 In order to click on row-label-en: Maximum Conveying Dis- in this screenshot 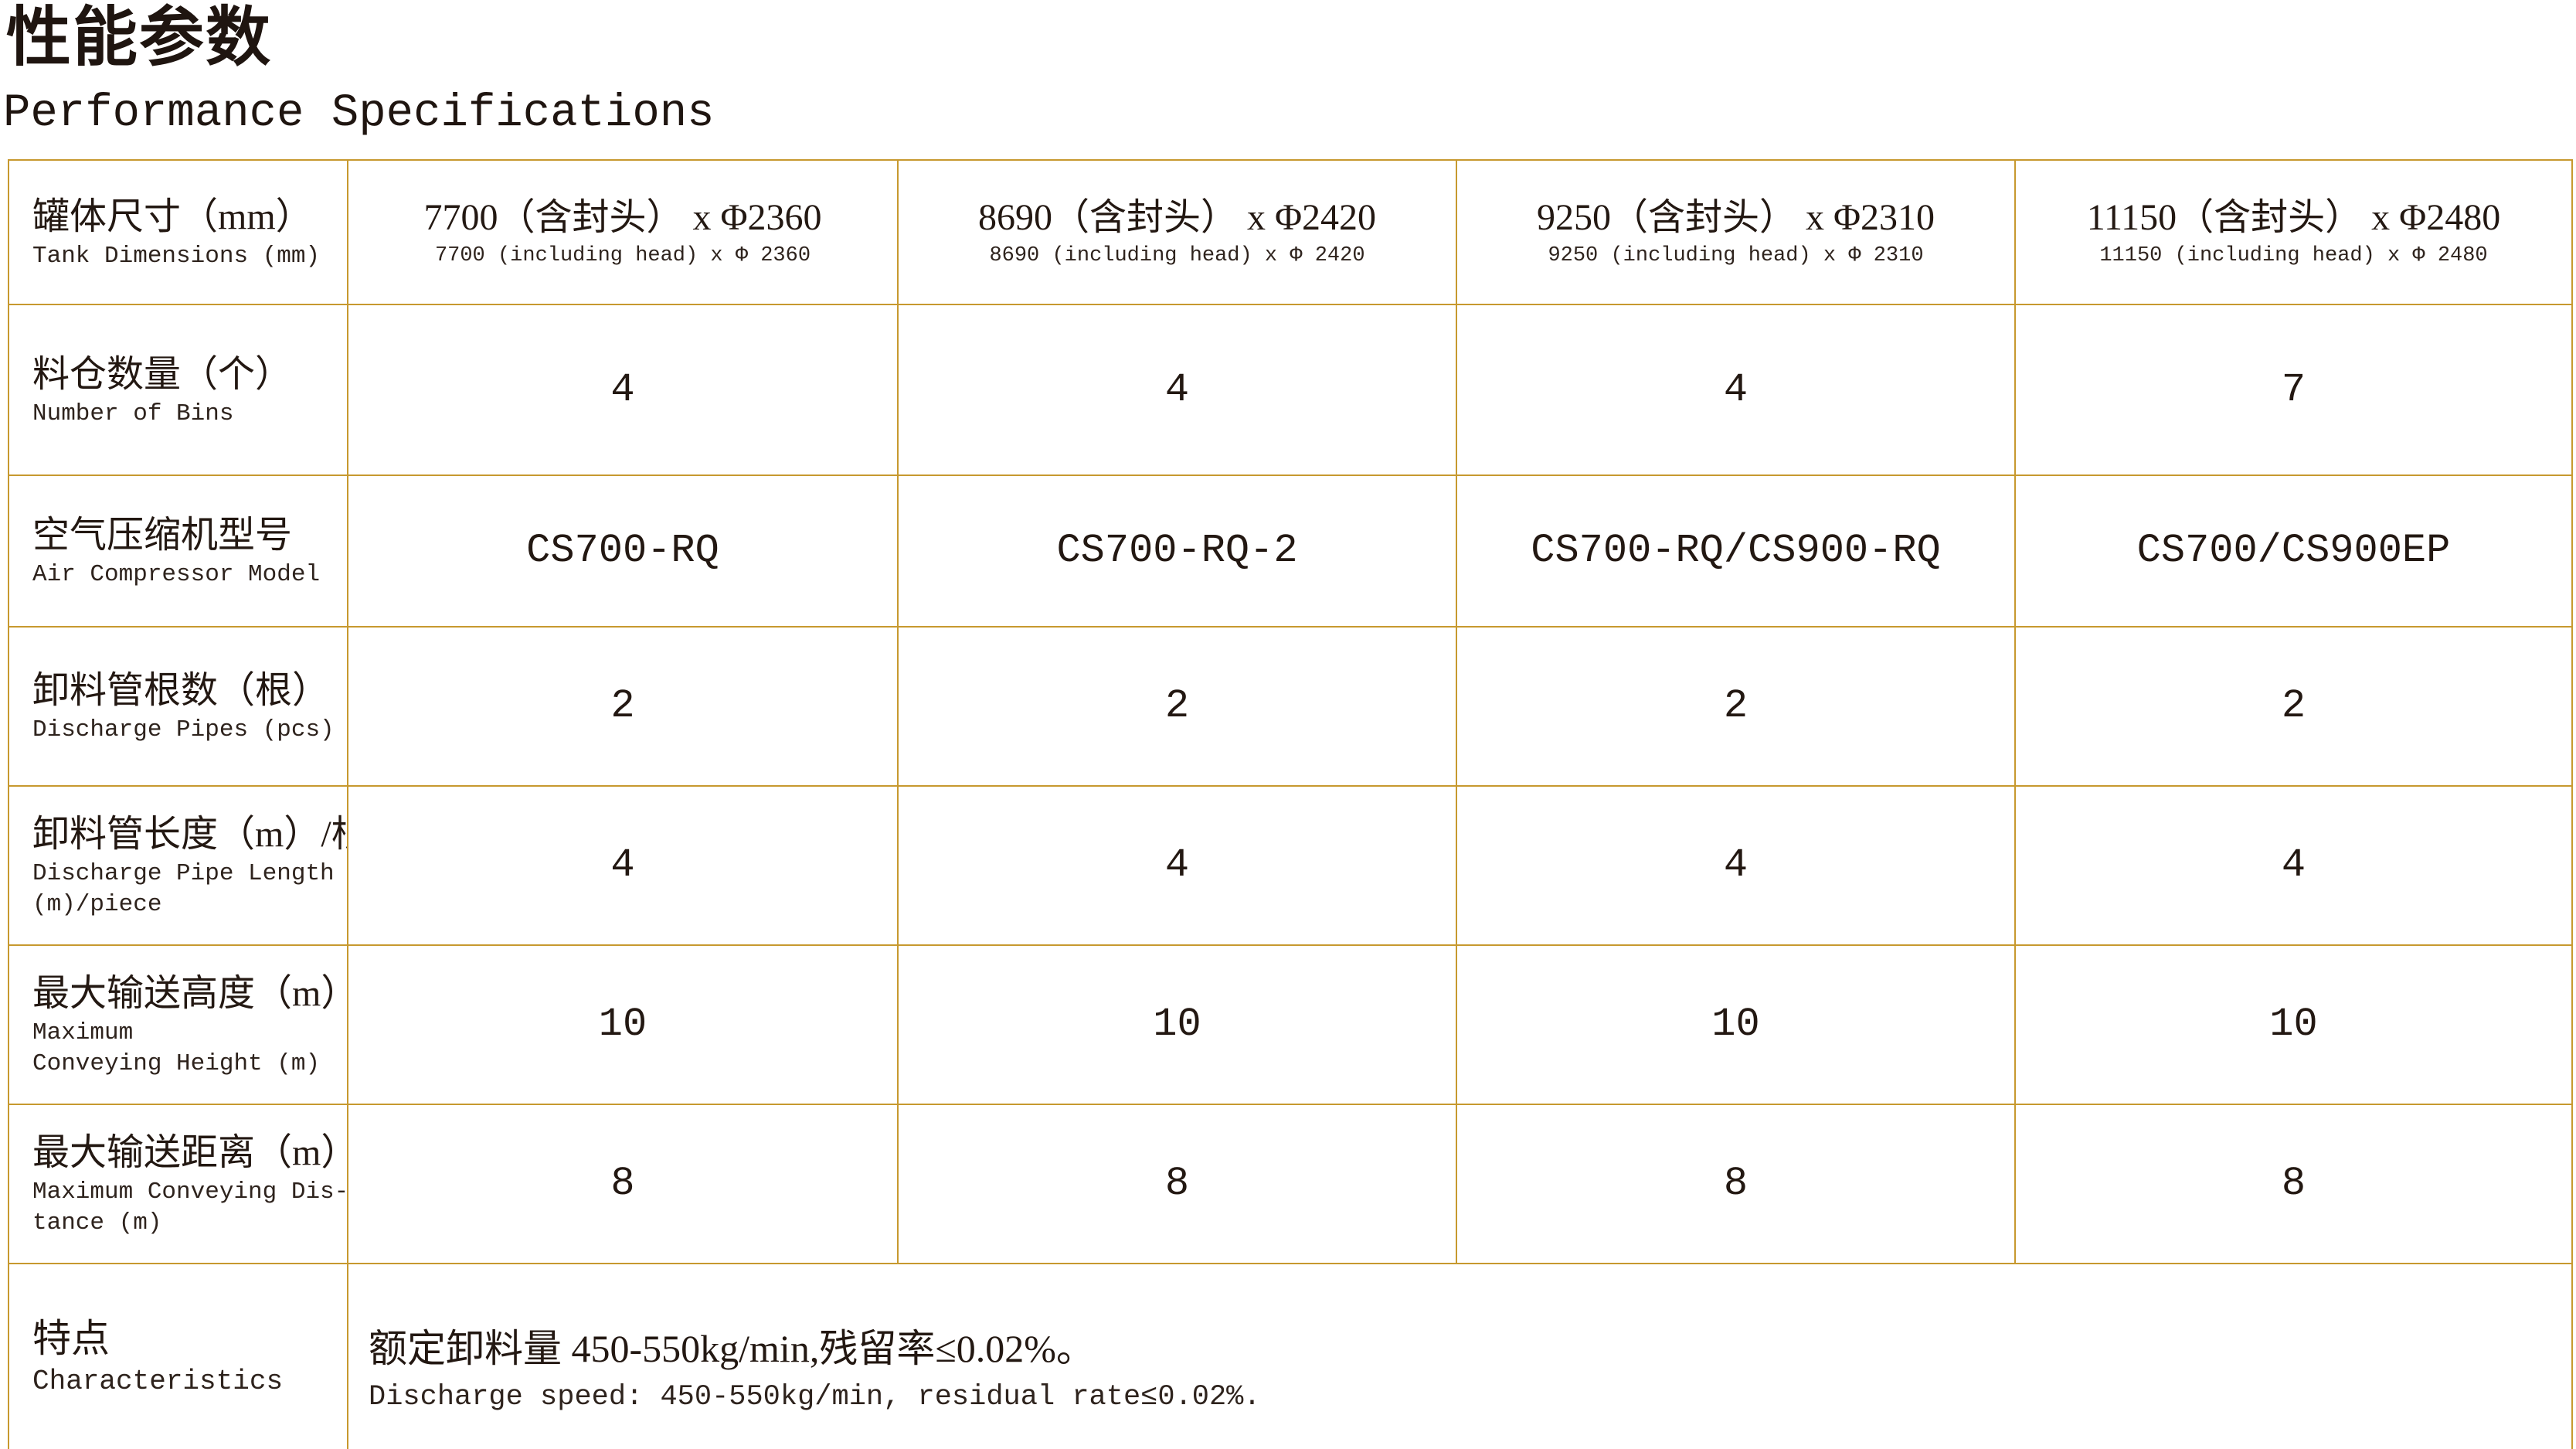, I will do `click(190, 1192)`.